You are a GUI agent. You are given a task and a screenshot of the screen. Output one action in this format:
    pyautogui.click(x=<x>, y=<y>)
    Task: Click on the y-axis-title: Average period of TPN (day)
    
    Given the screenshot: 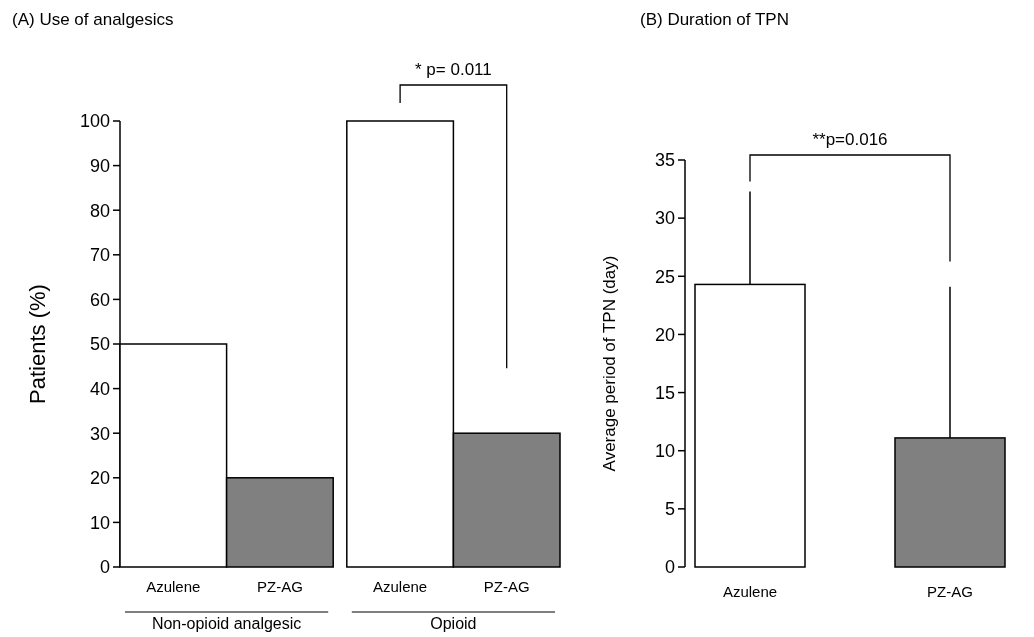 What is the action you would take?
    pyautogui.click(x=609, y=363)
    